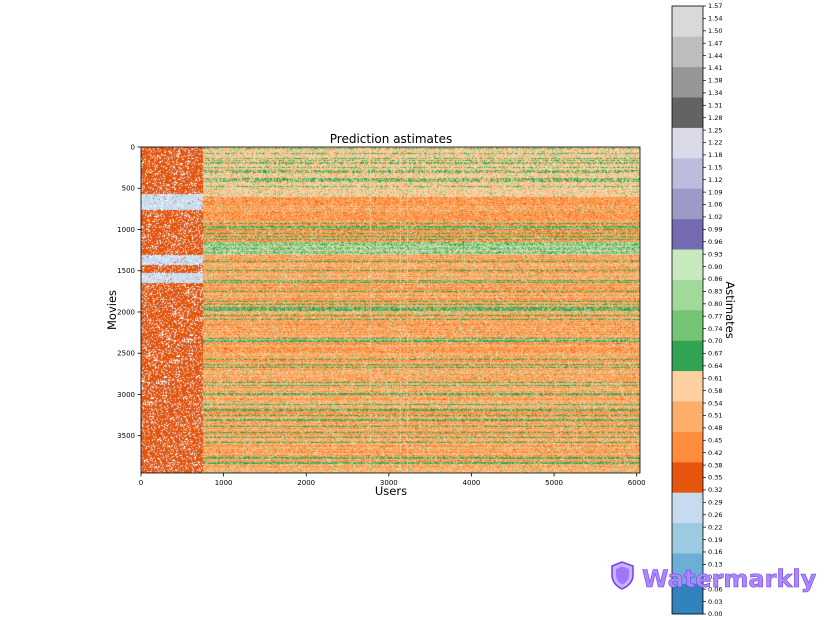  I want to click on colorbar-tick-label: 1.54, so click(715, 19).